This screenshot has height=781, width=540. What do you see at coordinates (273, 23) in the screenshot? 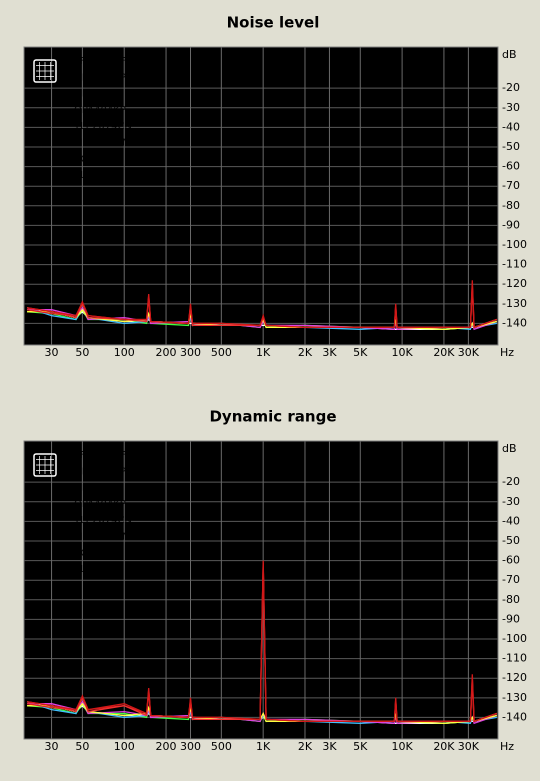
I see `chart-title: Noise level` at bounding box center [273, 23].